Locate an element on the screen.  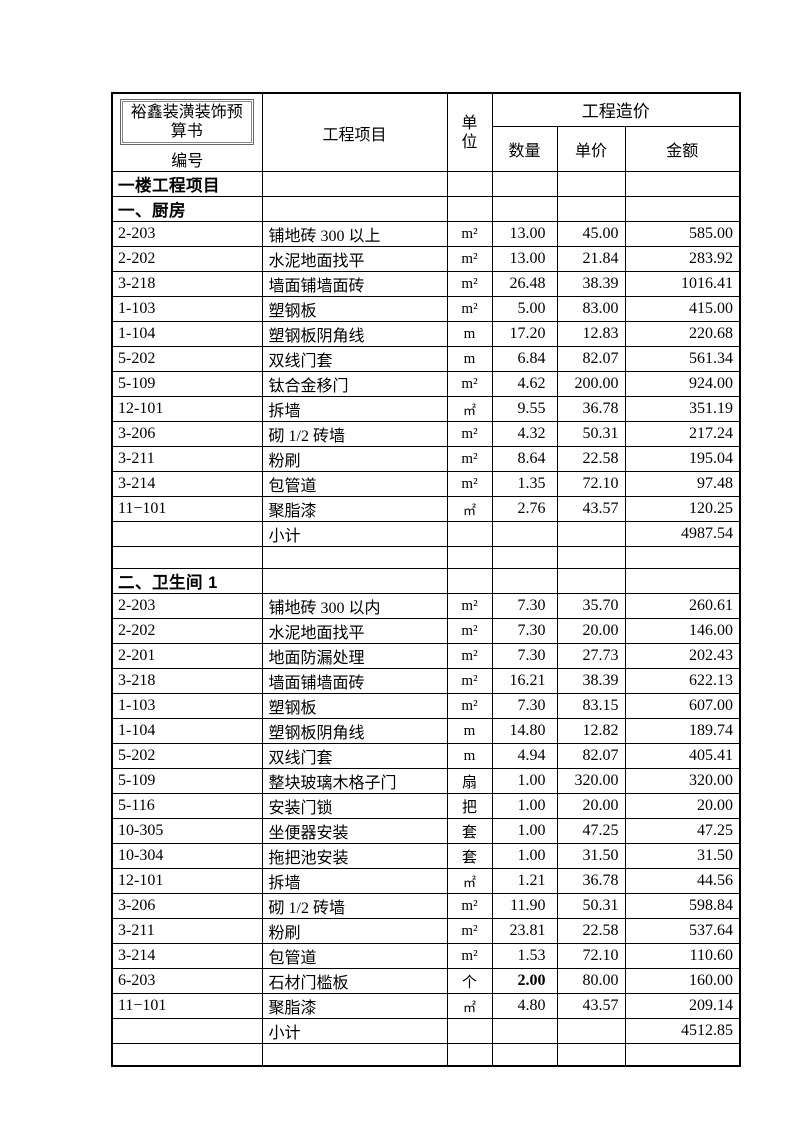
floor-section-row: 一楼工程项目 is located at coordinates (426, 184).